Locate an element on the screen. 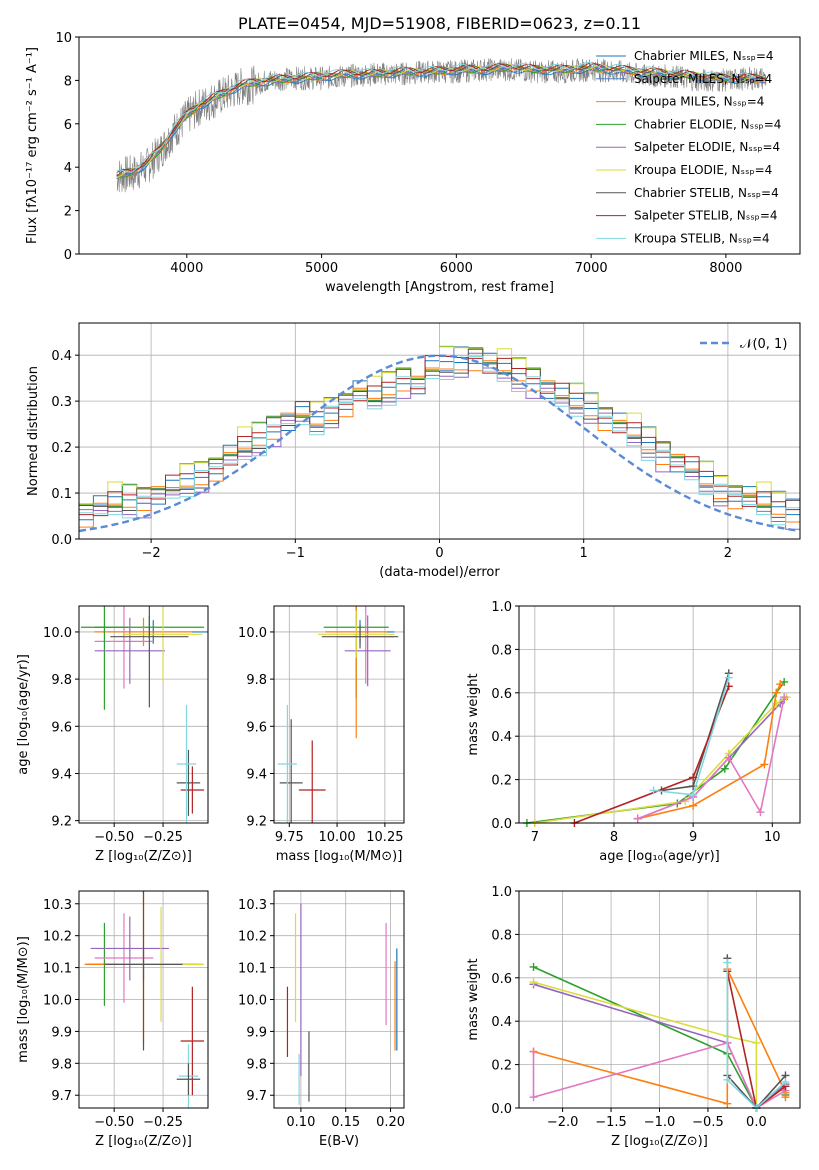 This screenshot has height=1170, width=819. x-tick-label: 7000 is located at coordinates (591, 268).